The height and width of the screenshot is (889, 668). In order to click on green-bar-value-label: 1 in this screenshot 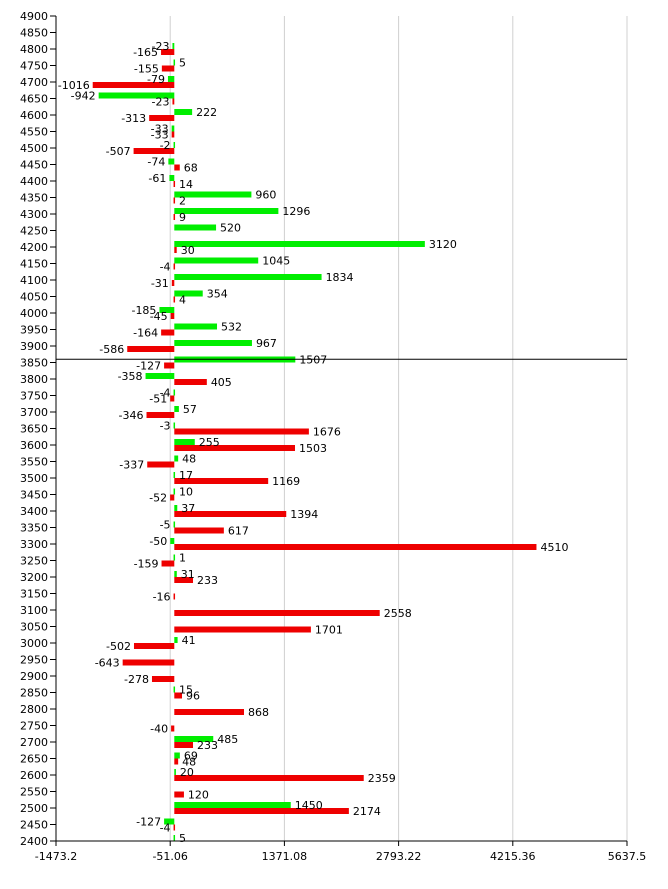, I will do `click(182, 558)`.